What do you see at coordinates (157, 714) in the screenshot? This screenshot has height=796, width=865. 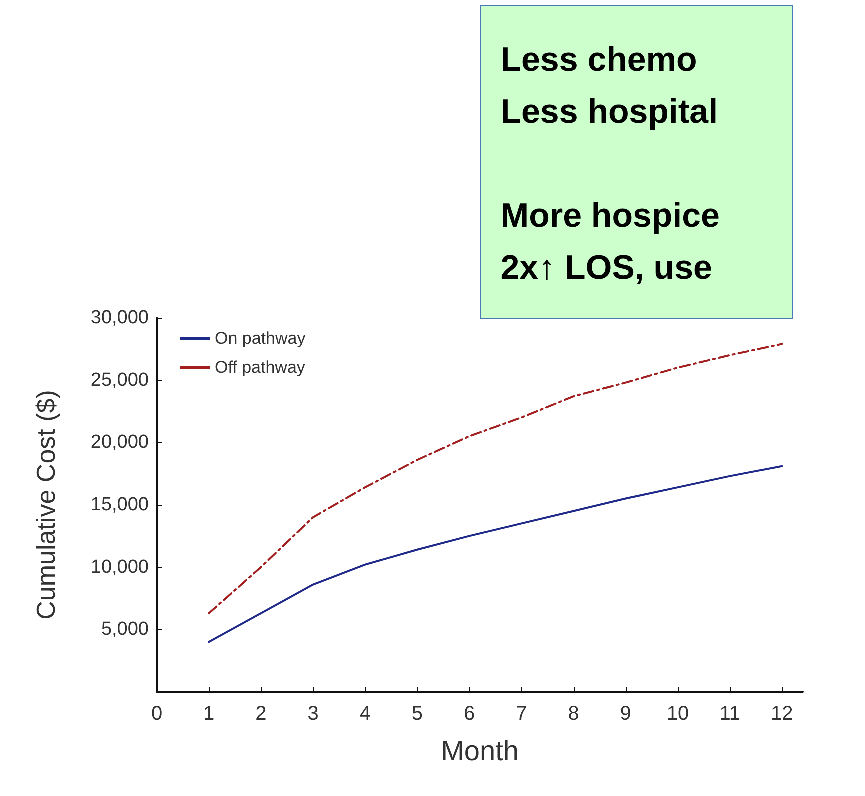 I see `x-tick-label: 0` at bounding box center [157, 714].